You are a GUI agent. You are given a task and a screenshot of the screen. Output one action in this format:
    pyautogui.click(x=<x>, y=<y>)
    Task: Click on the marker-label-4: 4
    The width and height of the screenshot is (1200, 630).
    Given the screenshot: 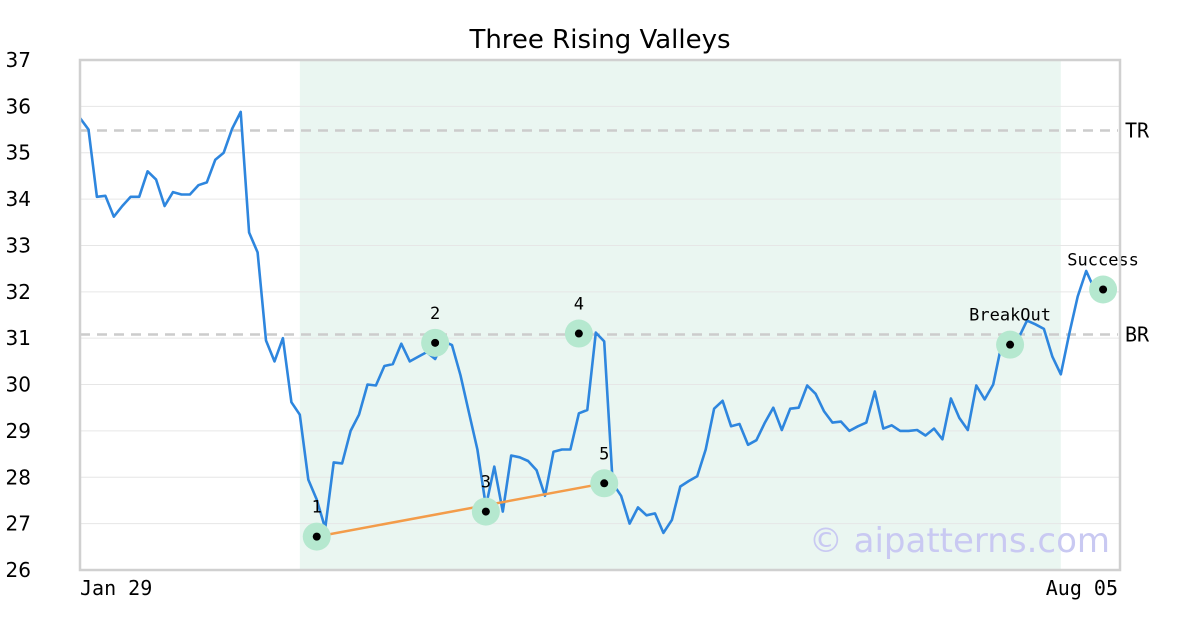 What is the action you would take?
    pyautogui.click(x=579, y=305)
    